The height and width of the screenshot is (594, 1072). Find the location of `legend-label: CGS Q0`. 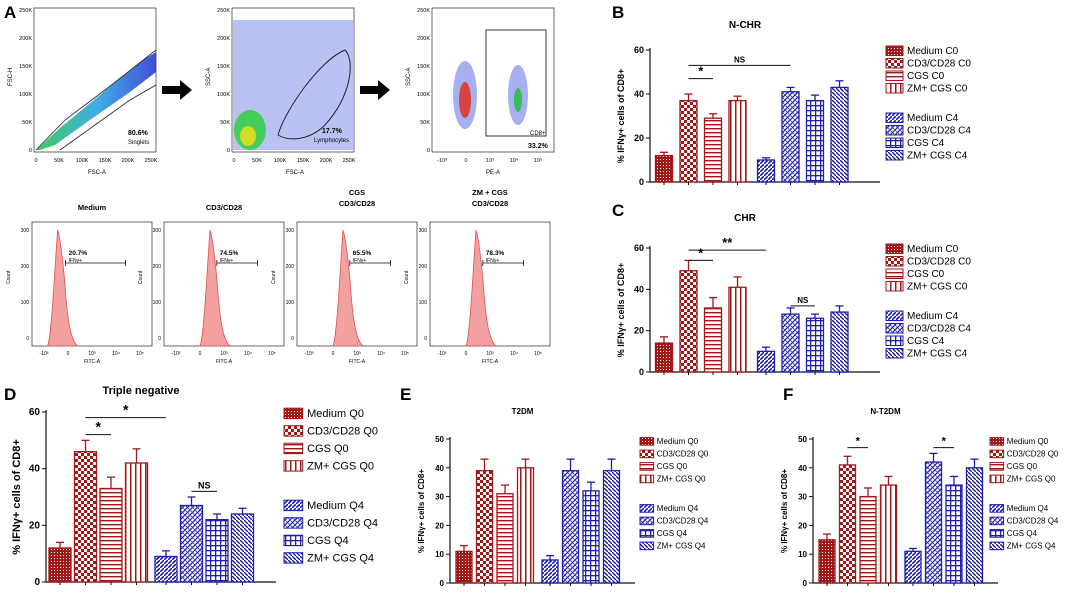

legend-label: CGS Q0 is located at coordinates (328, 449).